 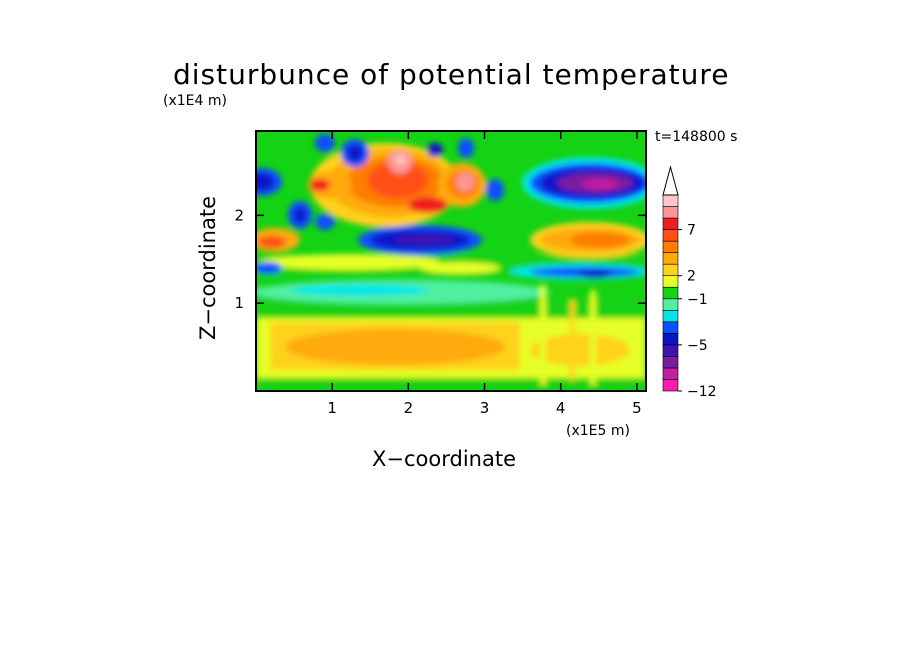 What do you see at coordinates (332, 408) in the screenshot?
I see `x-tick-label: 1` at bounding box center [332, 408].